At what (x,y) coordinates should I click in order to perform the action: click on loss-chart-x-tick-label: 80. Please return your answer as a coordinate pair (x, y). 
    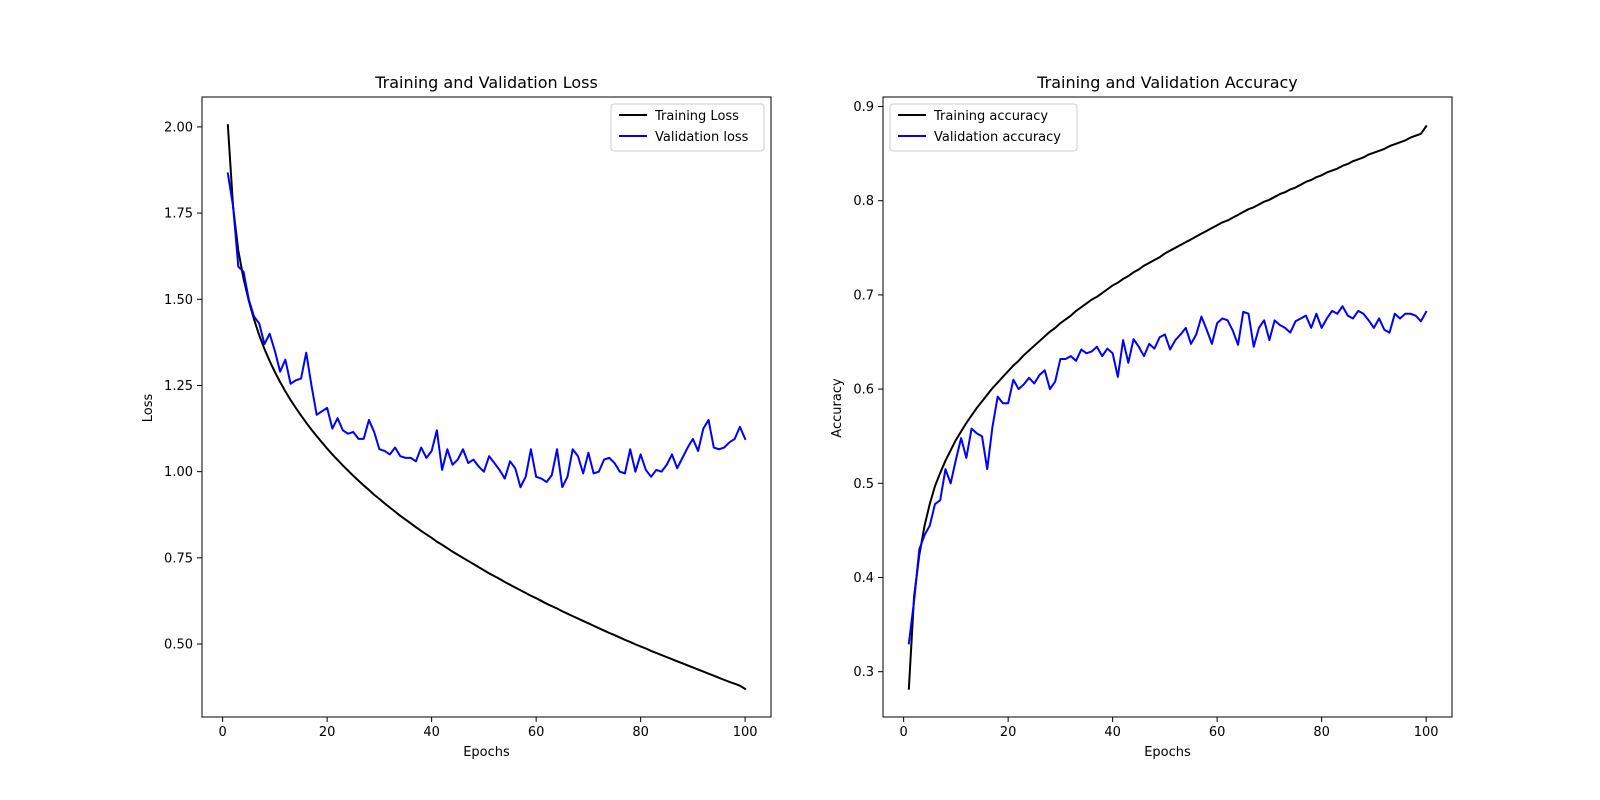
    Looking at the image, I should click on (640, 732).